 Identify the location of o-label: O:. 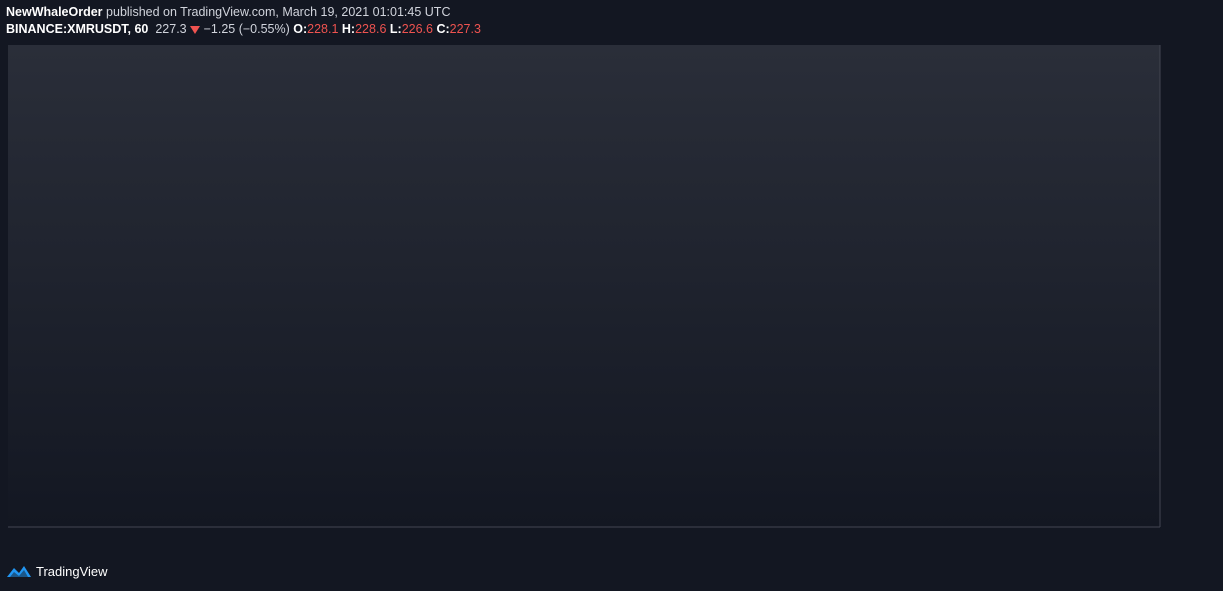
(300, 29).